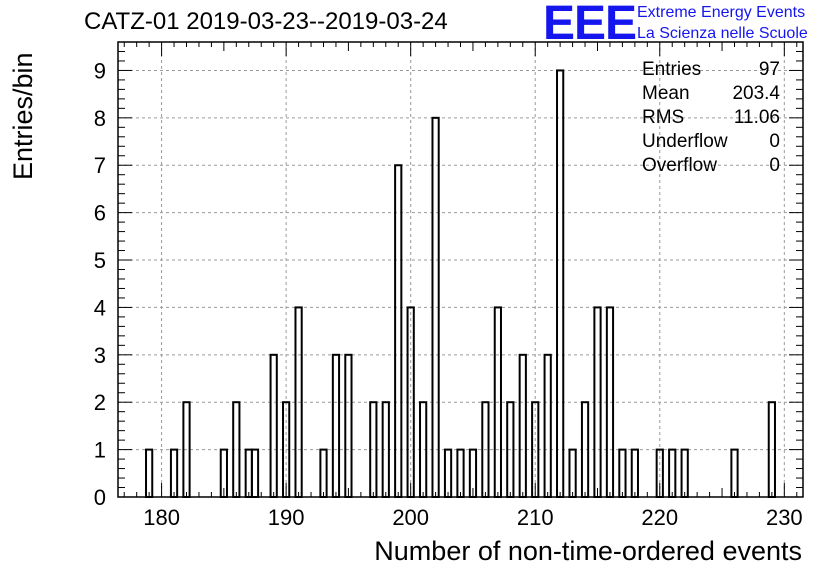  What do you see at coordinates (100, 355) in the screenshot?
I see `y-tick-label: 3` at bounding box center [100, 355].